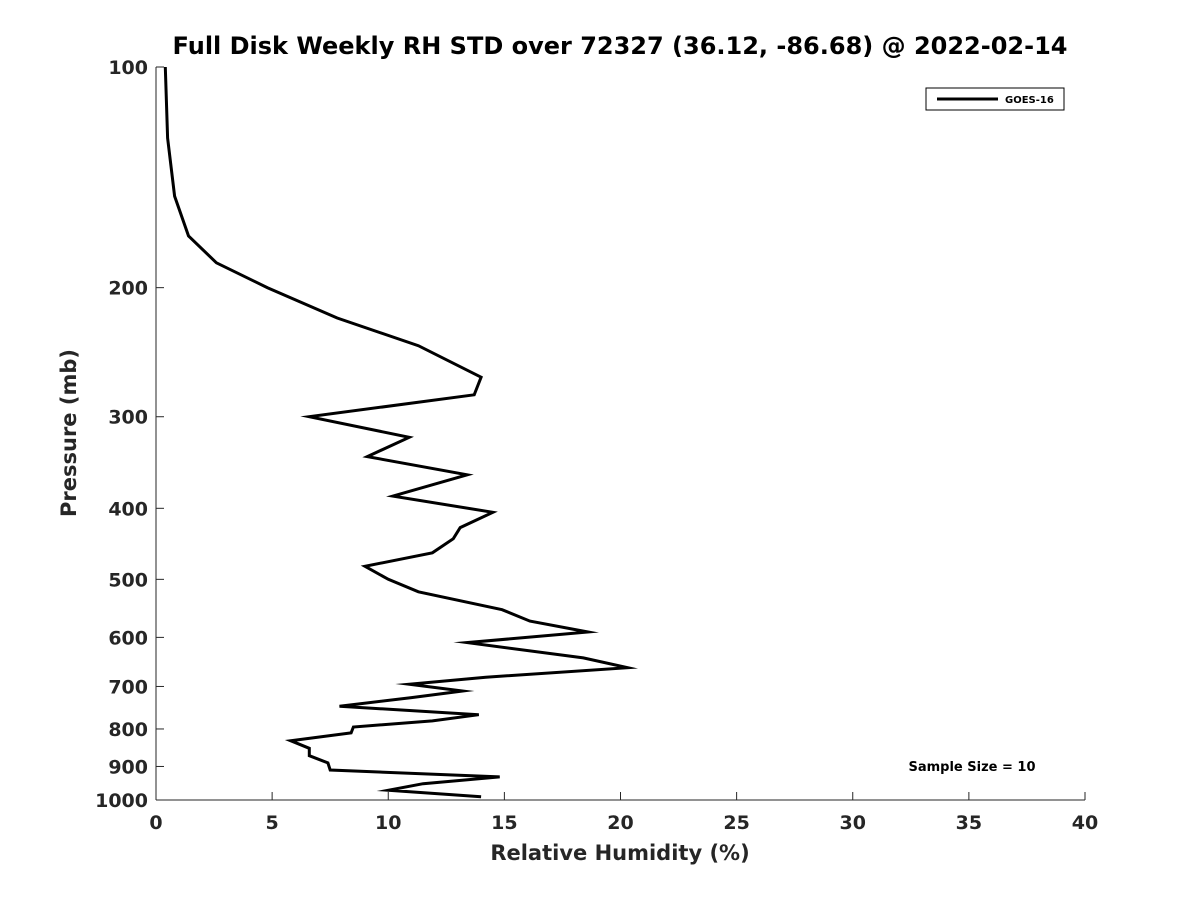  Describe the element at coordinates (69, 433) in the screenshot. I see `y-axis-label: Pressure (mb)` at that location.